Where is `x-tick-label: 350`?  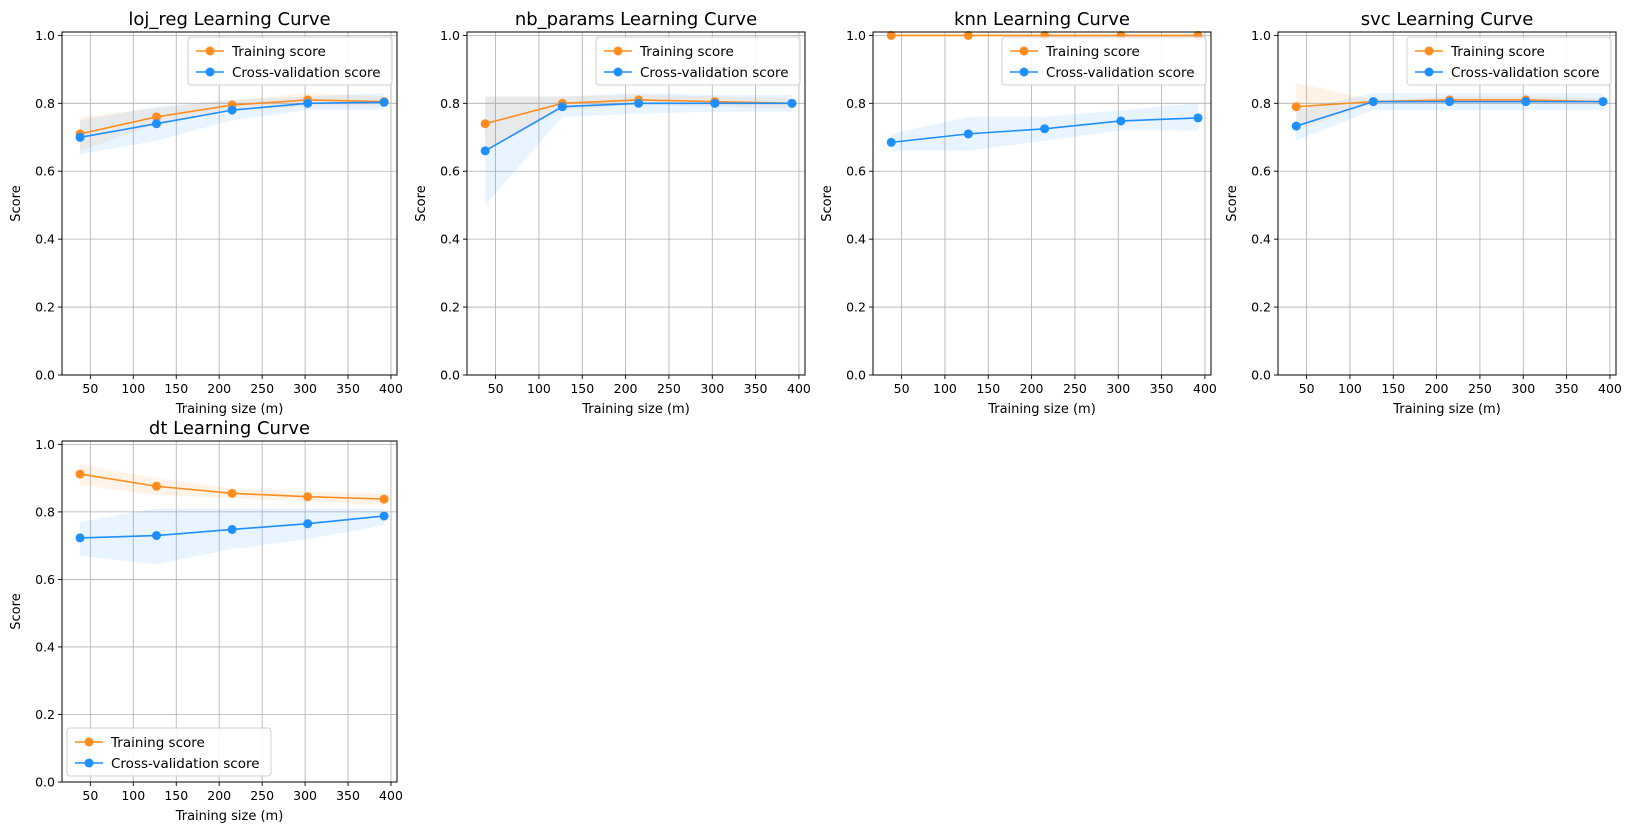 x-tick-label: 350 is located at coordinates (348, 388).